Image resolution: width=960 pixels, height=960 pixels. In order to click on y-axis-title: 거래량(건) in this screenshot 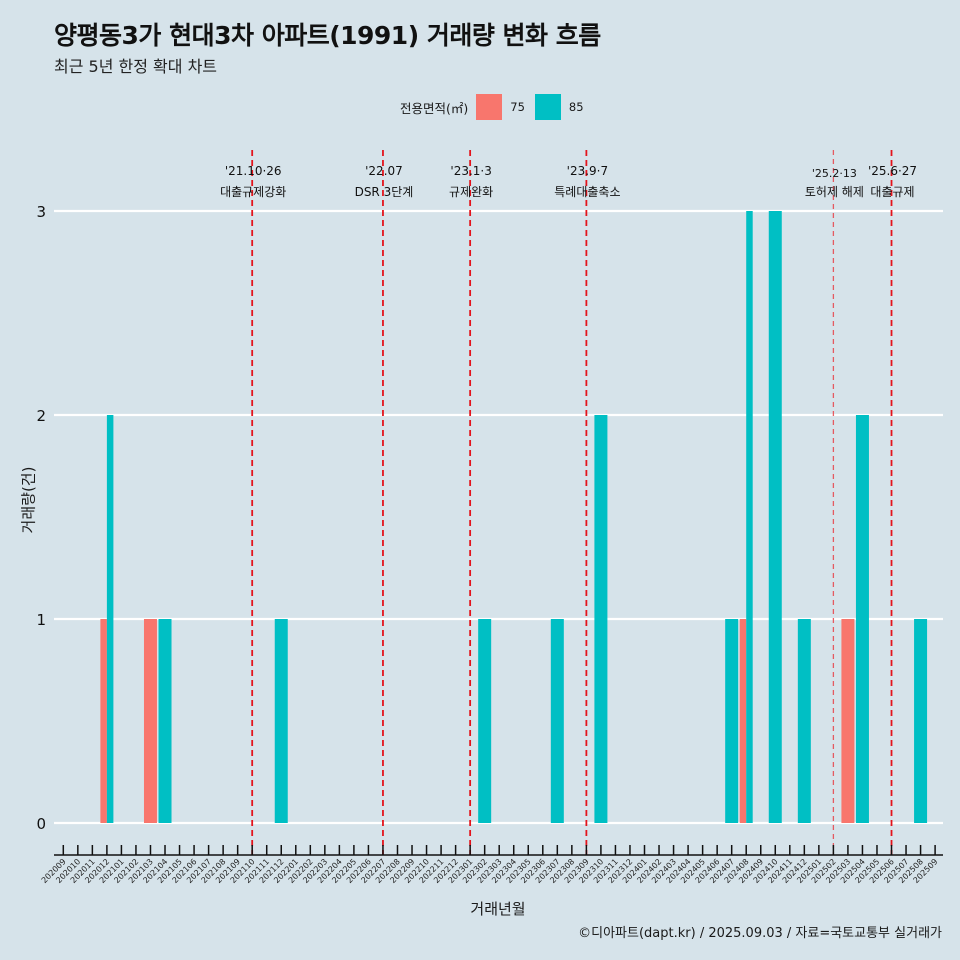, I will do `click(28, 500)`.